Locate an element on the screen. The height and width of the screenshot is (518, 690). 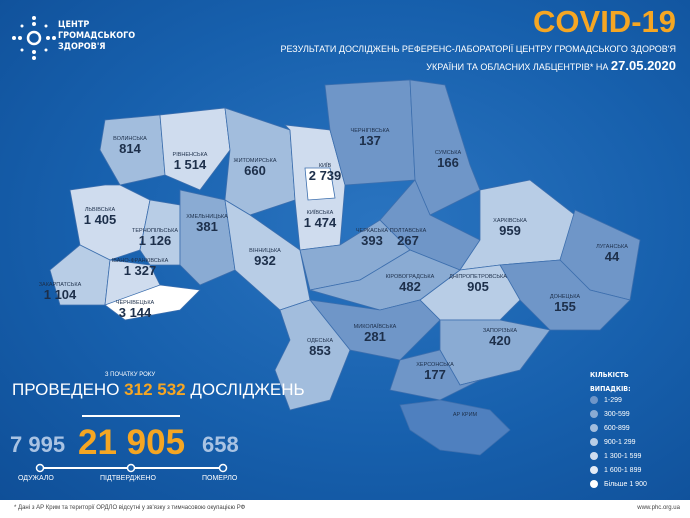
region-name: ЗАПОРІЗЬКА is located at coordinates (500, 331).